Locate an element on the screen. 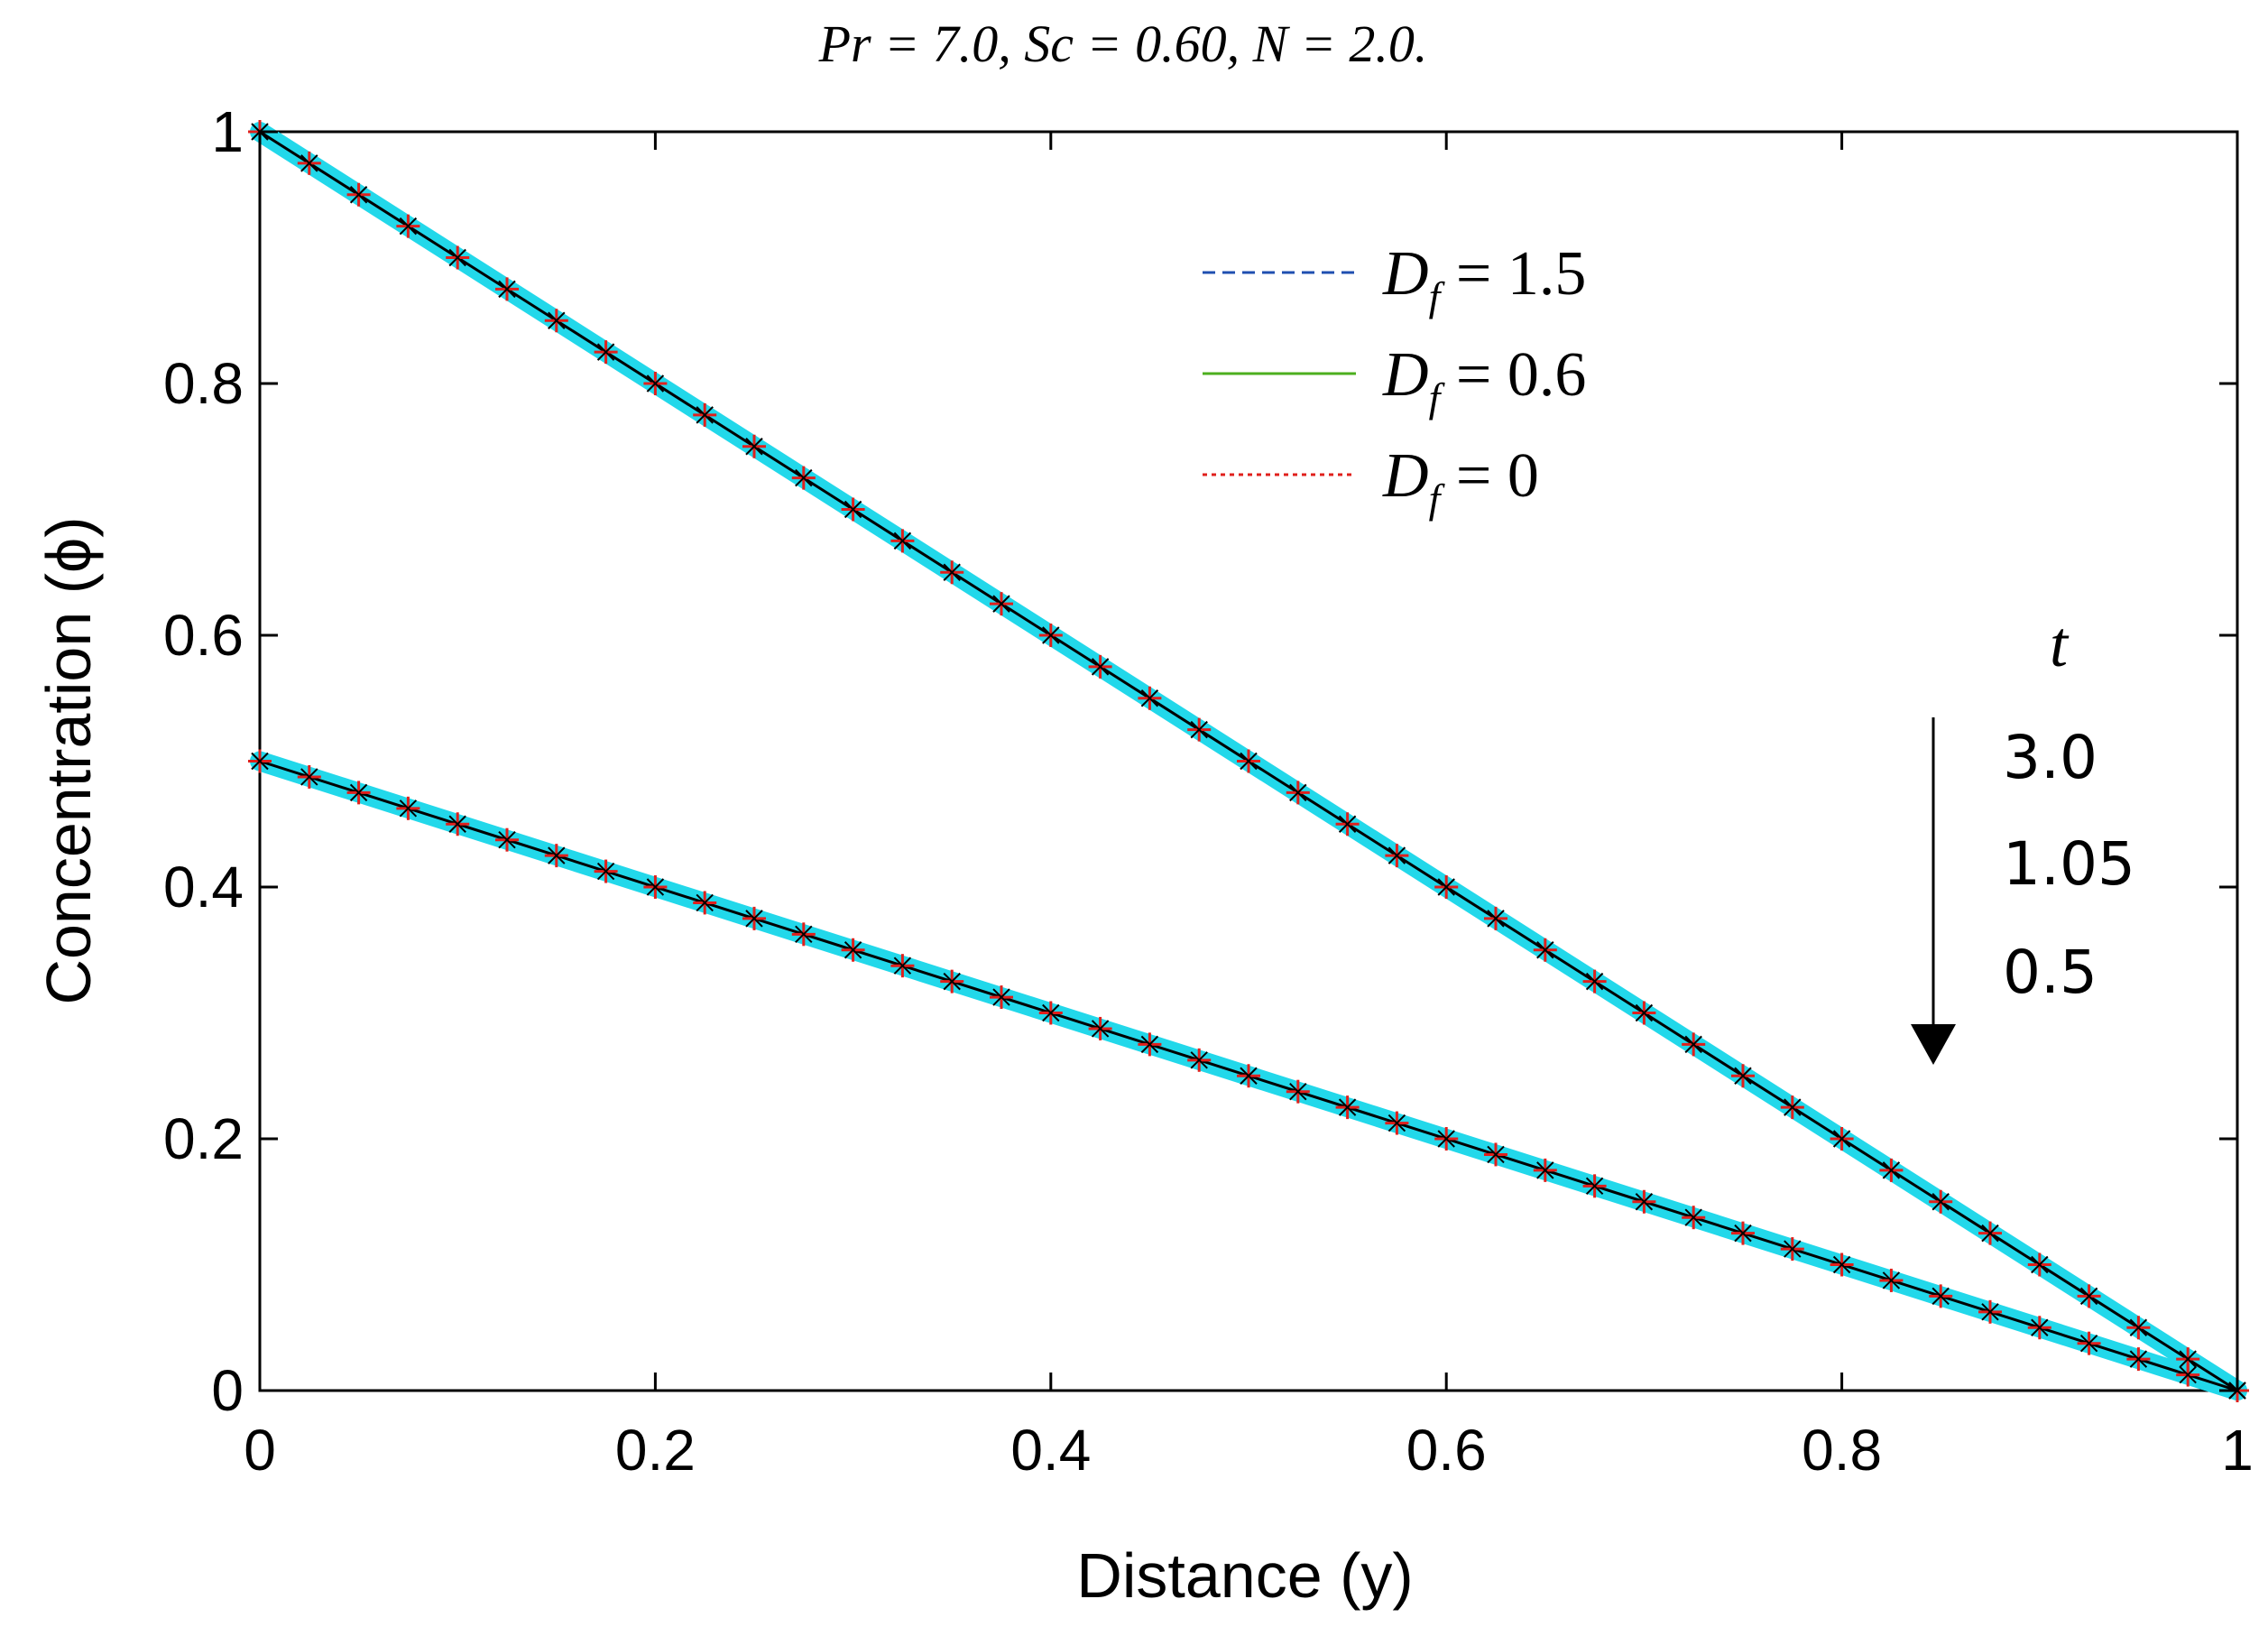 The height and width of the screenshot is (1636, 2268). x-axis-label: Distance (y) is located at coordinates (1244, 1575).